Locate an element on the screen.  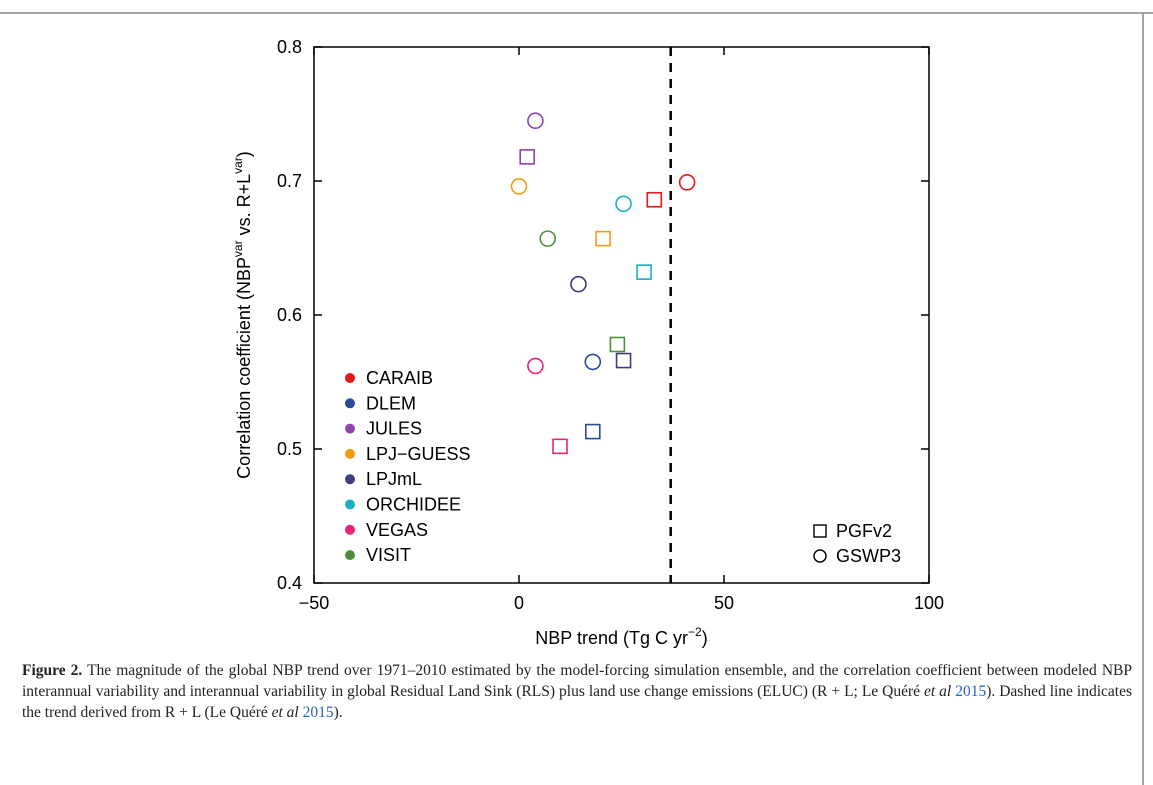
x-tick-label: 50 is located at coordinates (724, 603).